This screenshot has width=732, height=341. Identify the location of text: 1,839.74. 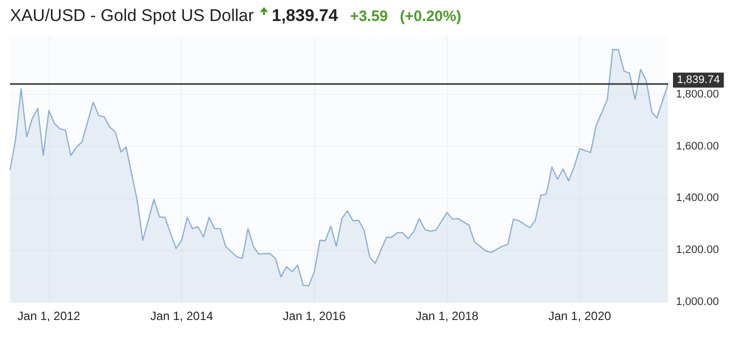
(305, 16).